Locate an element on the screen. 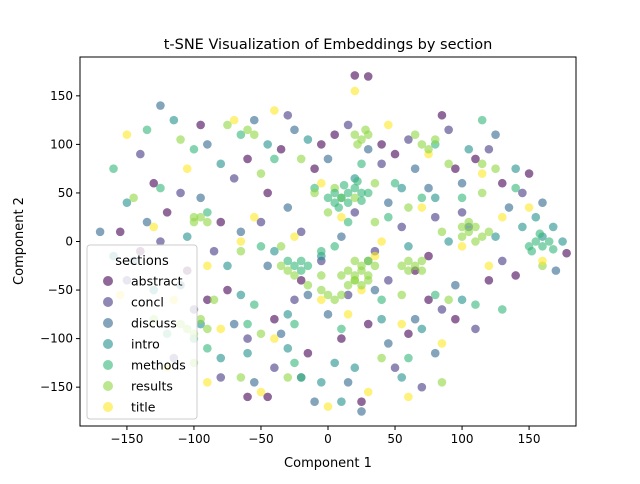 The width and height of the screenshot is (640, 484). legend-label-methods: methods is located at coordinates (158, 365).